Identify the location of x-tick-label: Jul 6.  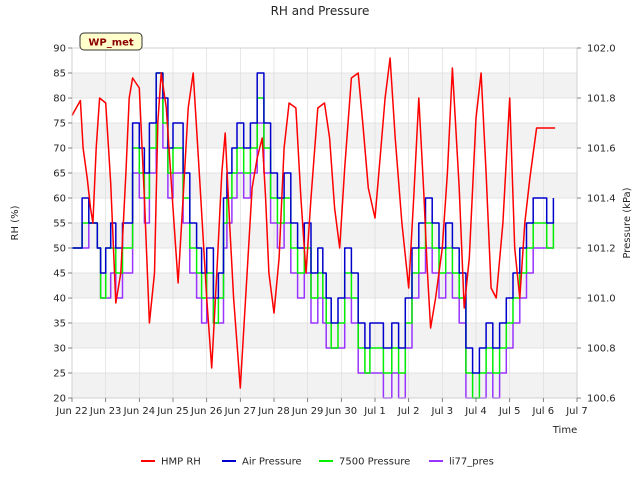
(543, 411).